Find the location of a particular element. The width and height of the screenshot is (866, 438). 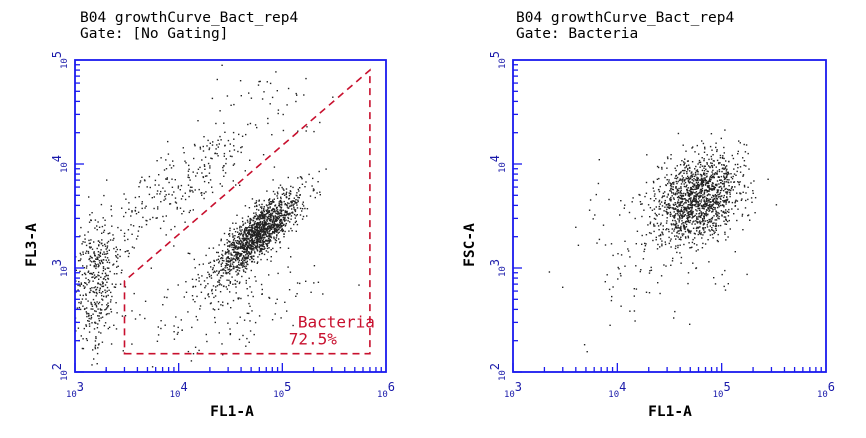

y-tick-label: 102 is located at coordinates (498, 372).